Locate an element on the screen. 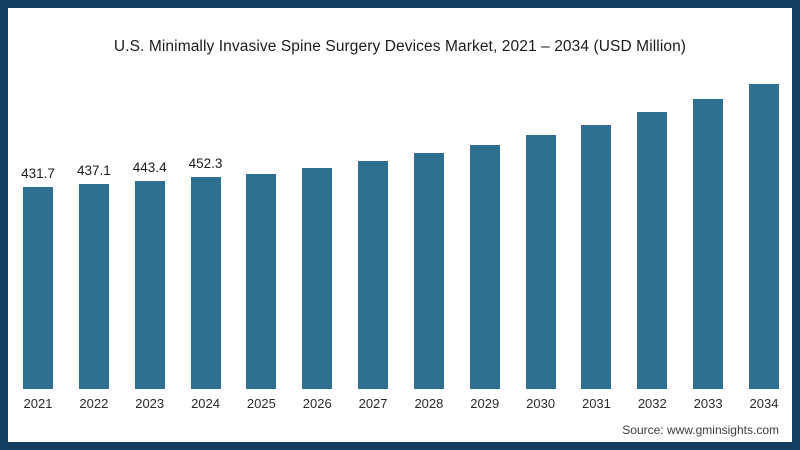 The image size is (800, 450). bar-2031 is located at coordinates (596, 257).